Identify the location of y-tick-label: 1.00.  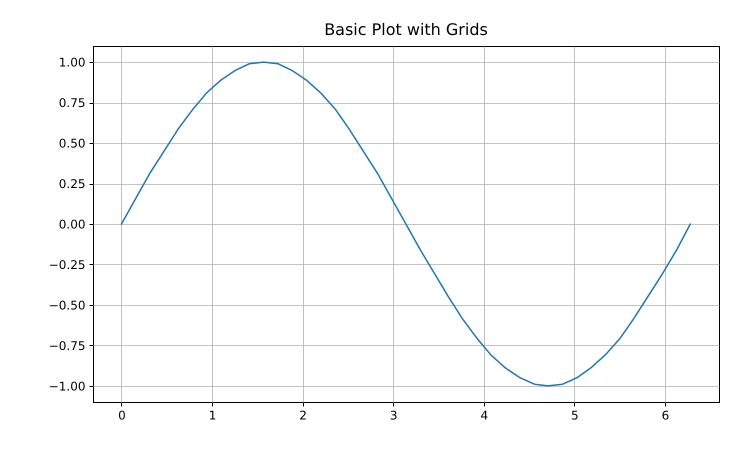
(72, 63).